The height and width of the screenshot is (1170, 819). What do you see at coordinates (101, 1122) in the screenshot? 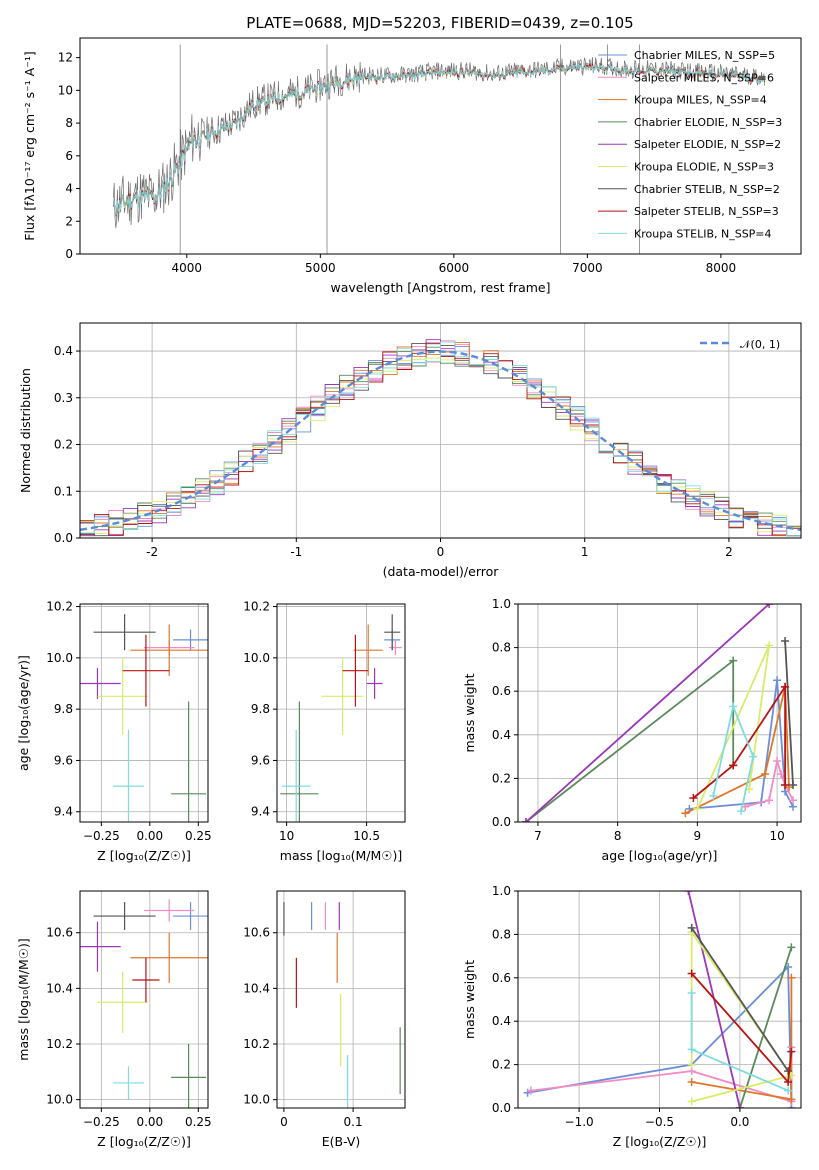
I see `x-tick-label: −0.25` at bounding box center [101, 1122].